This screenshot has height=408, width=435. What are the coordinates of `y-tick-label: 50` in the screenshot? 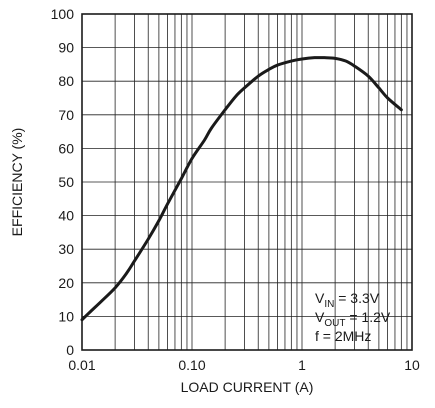 It's located at (66, 182).